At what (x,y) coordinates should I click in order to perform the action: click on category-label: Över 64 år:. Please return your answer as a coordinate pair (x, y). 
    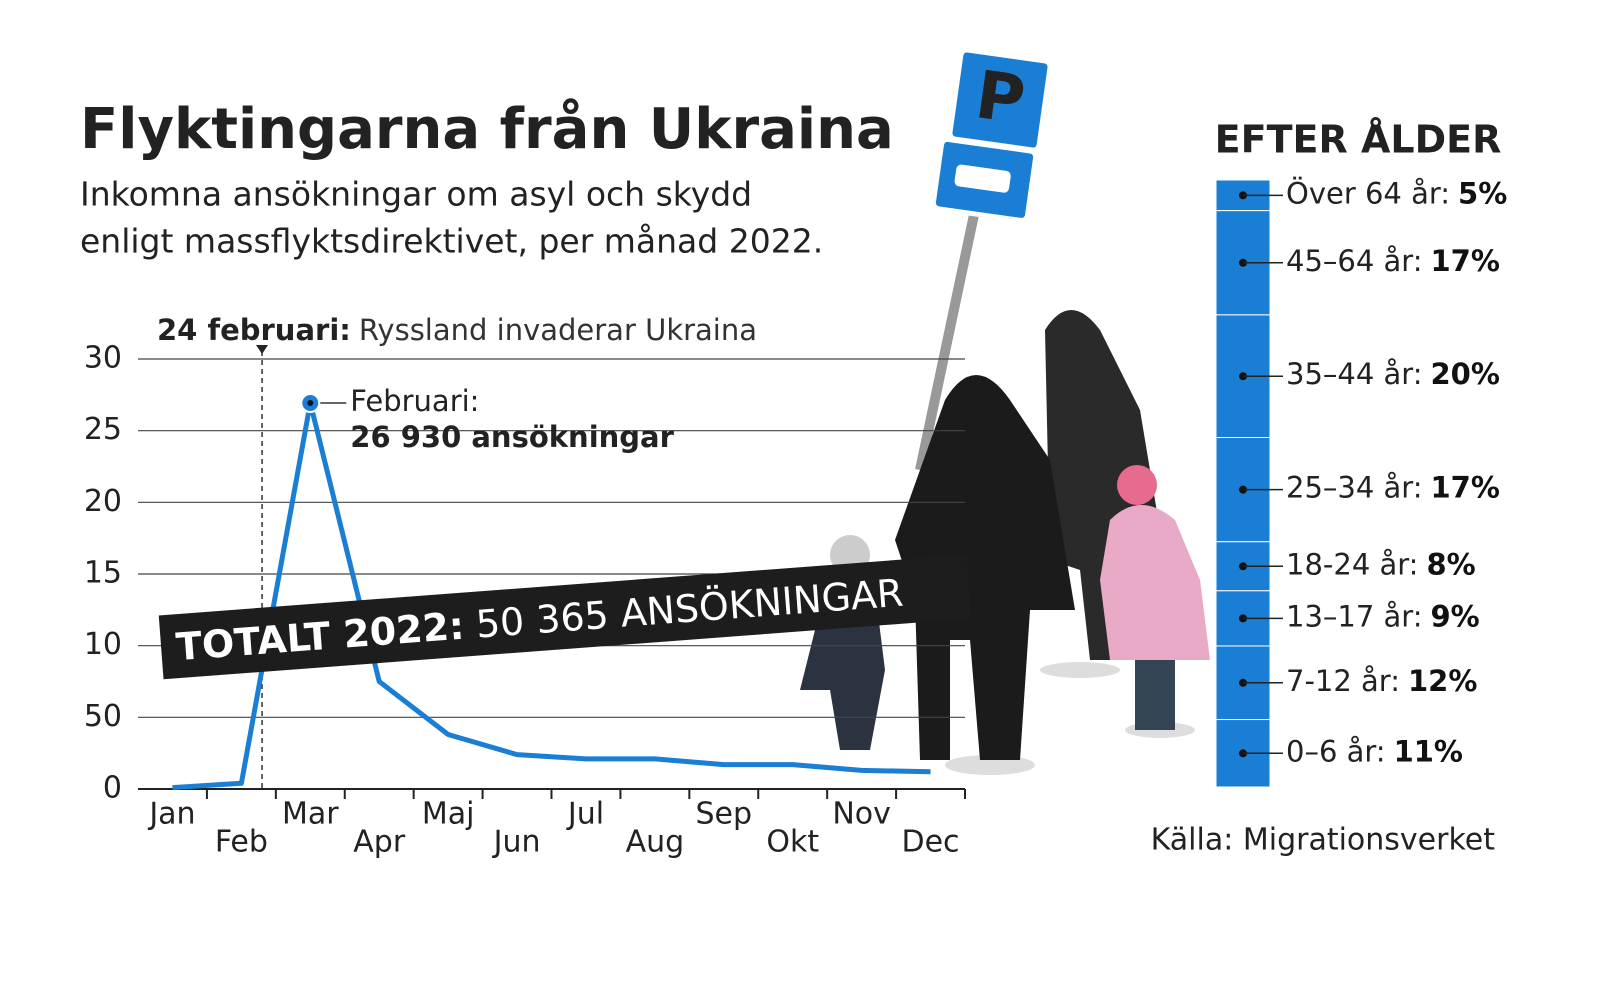
    Looking at the image, I should click on (1368, 193).